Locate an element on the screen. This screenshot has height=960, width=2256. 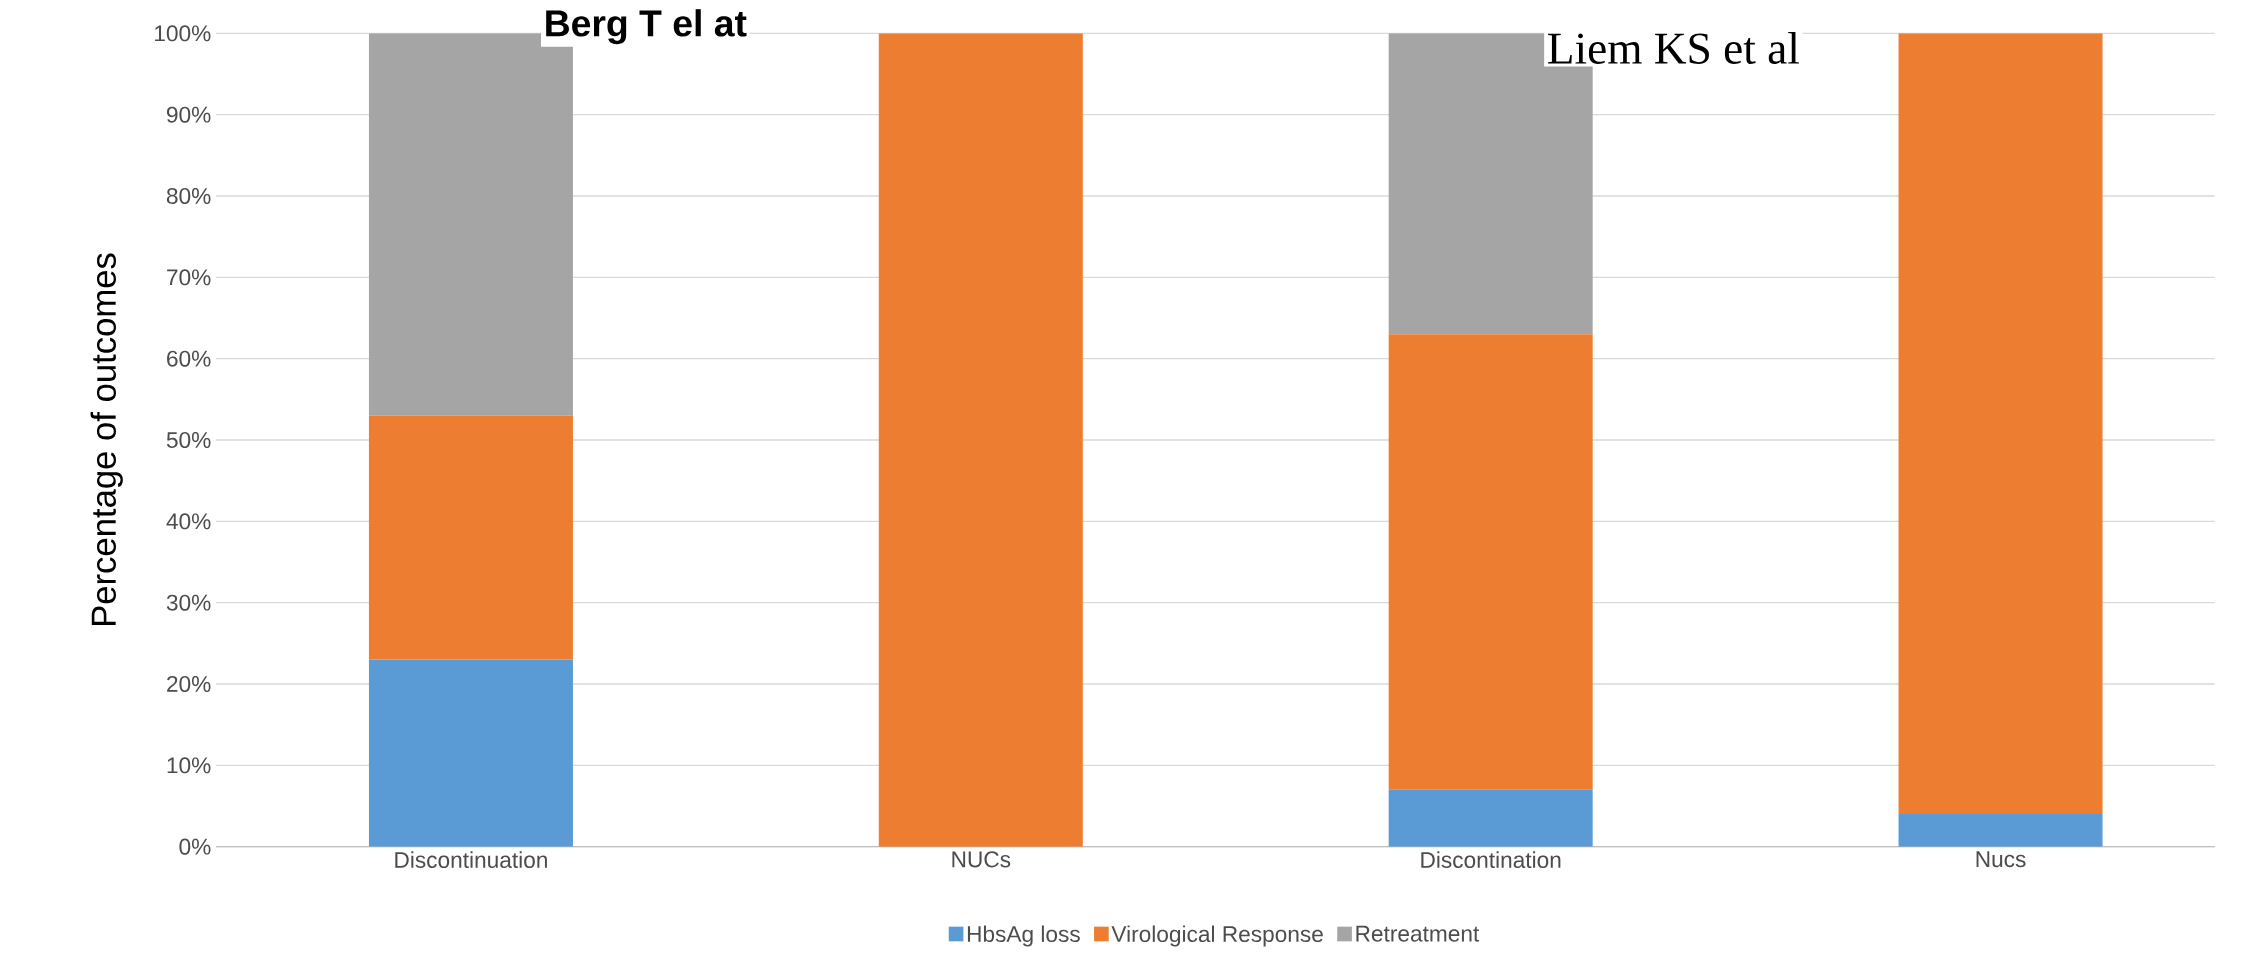
y-tick-label: 90% is located at coordinates (189, 114).